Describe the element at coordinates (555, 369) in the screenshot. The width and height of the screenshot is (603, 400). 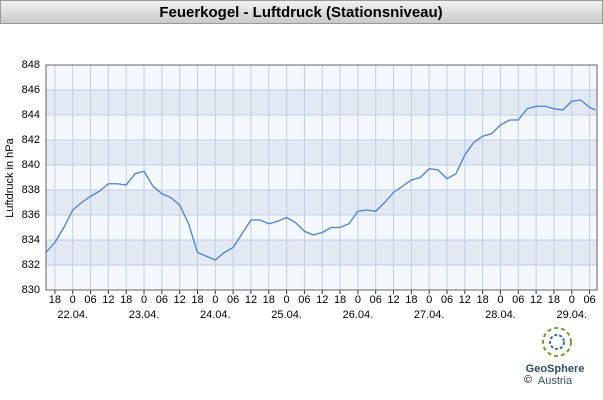
I see `logo-name: GeoSphere` at that location.